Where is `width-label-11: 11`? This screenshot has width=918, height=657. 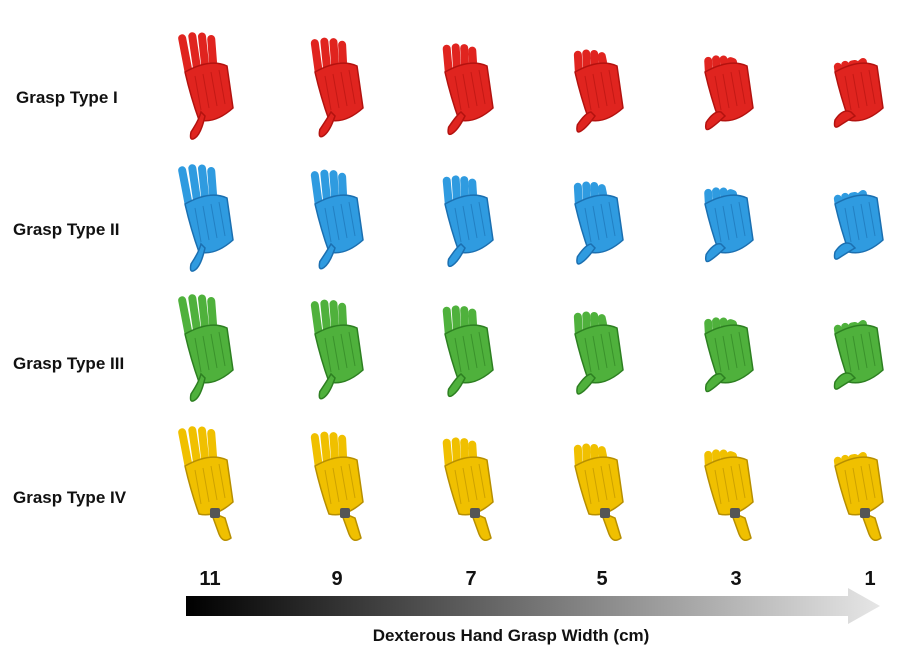
width-label-11: 11 is located at coordinates (210, 579).